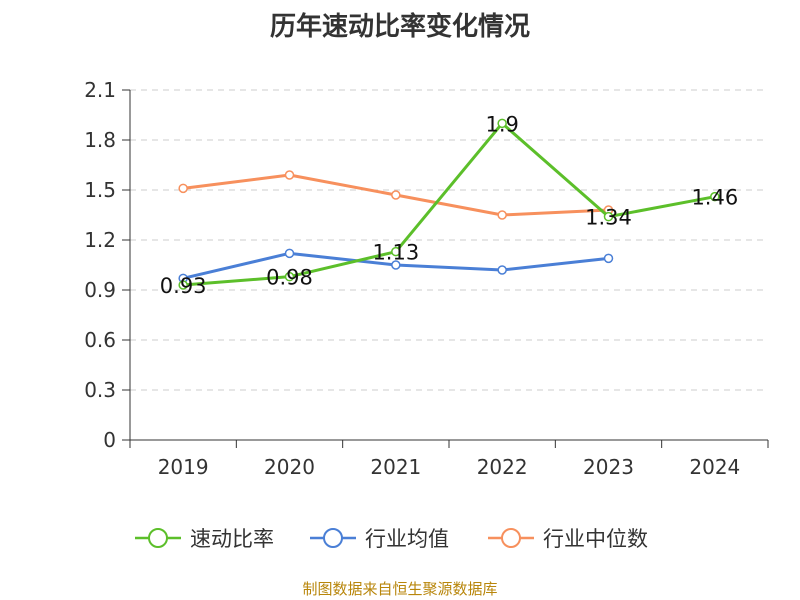 The image size is (800, 600). I want to click on data-label: 1.46, so click(714, 198).